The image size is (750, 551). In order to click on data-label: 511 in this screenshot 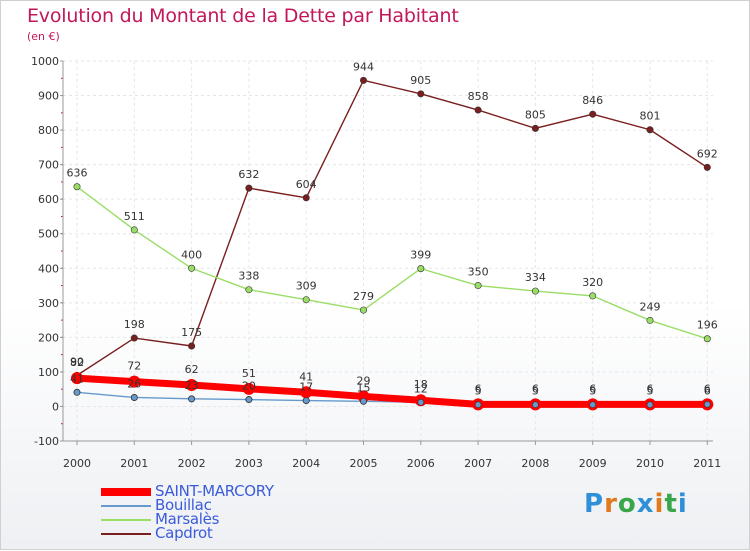, I will do `click(134, 216)`.